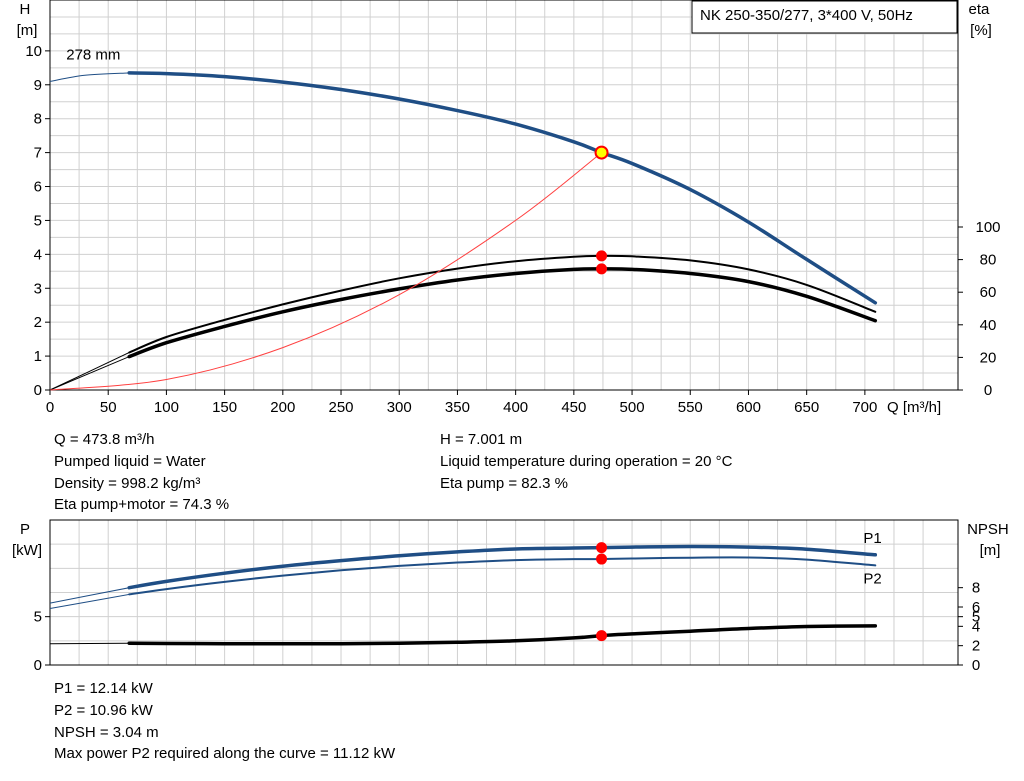 This screenshot has height=781, width=1024. What do you see at coordinates (38, 322) in the screenshot?
I see `top-y-tick-label: 2` at bounding box center [38, 322].